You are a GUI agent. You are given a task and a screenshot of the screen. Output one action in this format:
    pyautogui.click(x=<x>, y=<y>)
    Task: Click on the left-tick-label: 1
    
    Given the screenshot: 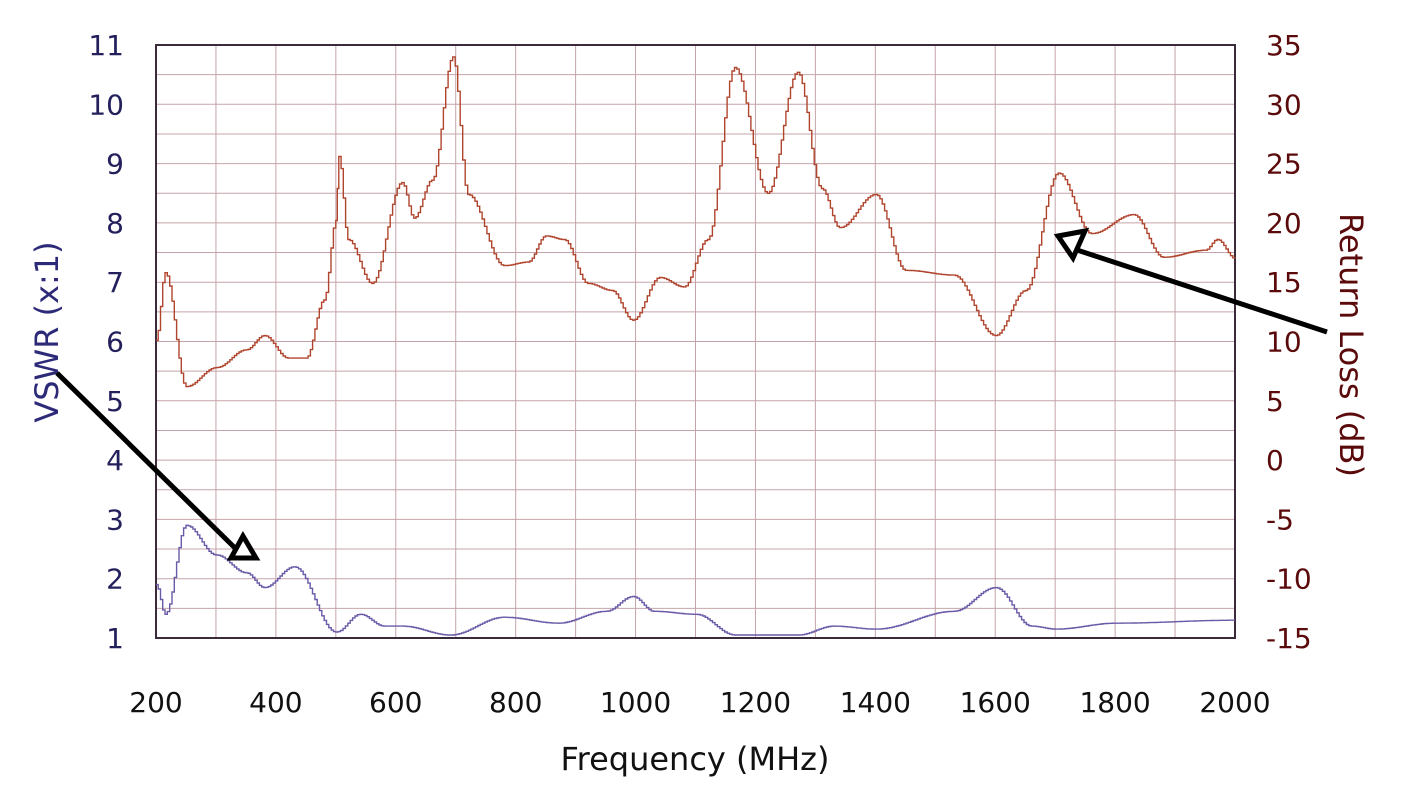 What is the action you would take?
    pyautogui.click(x=115, y=638)
    